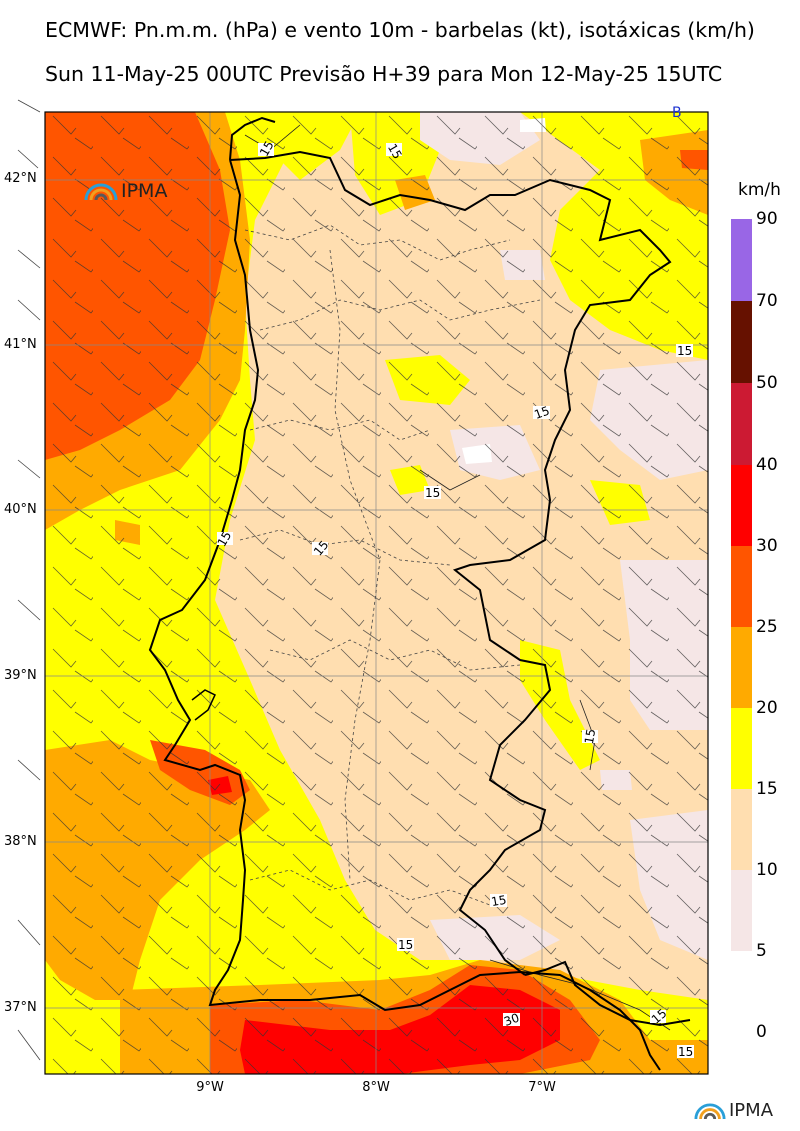  Describe the element at coordinates (767, 789) in the screenshot. I see `colorbar-level: 15` at that location.